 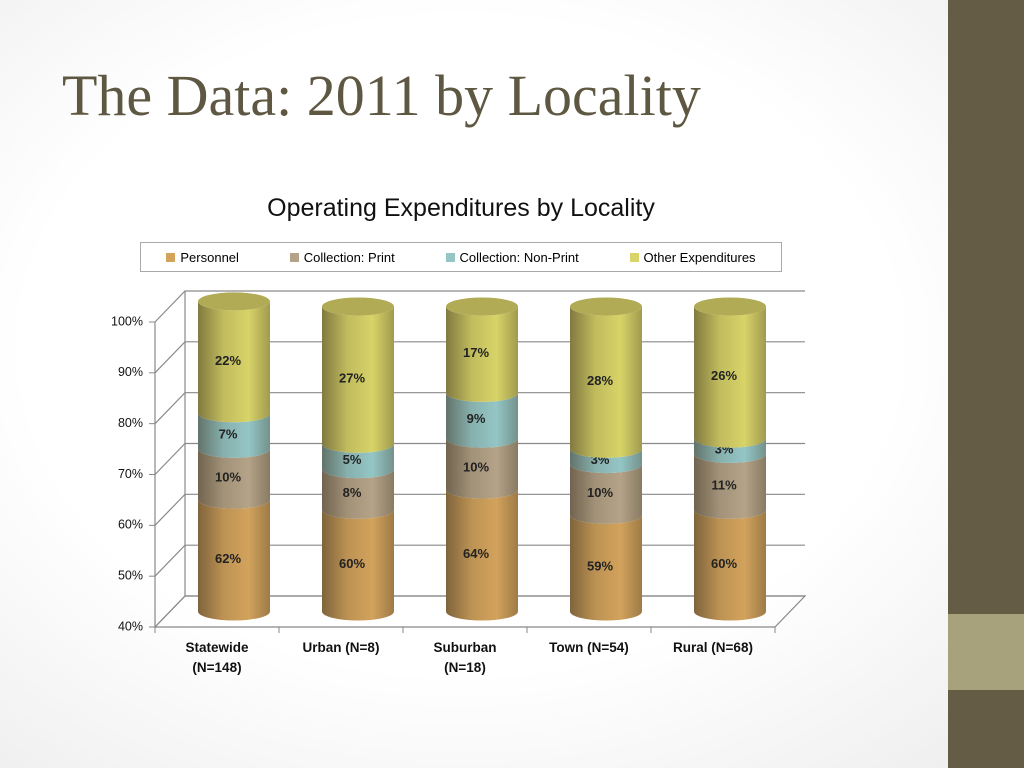 I want to click on legend-label: Personnel, so click(x=209, y=257).